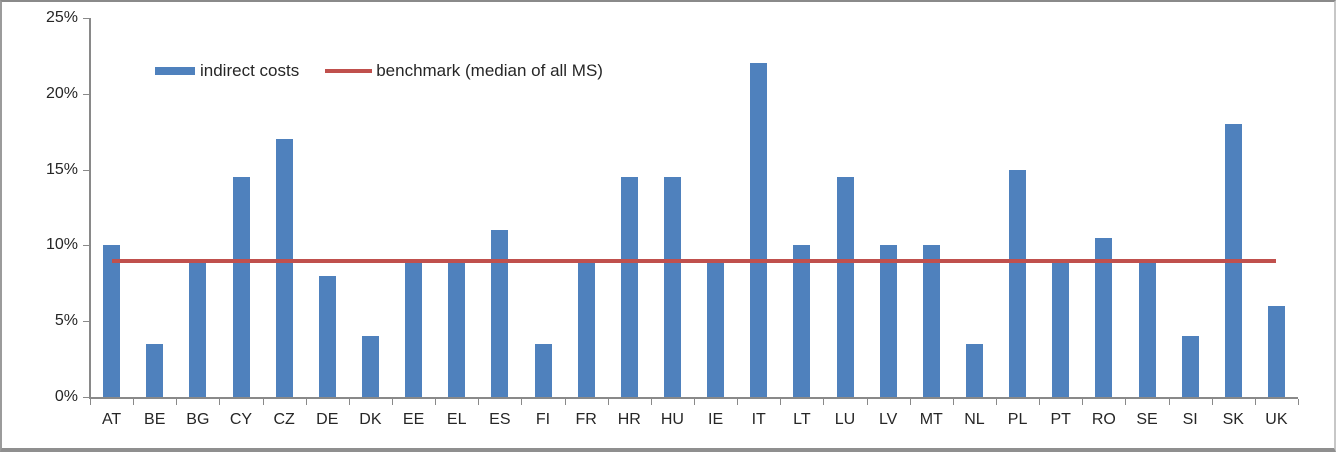 The image size is (1336, 452). I want to click on bar-CY, so click(241, 287).